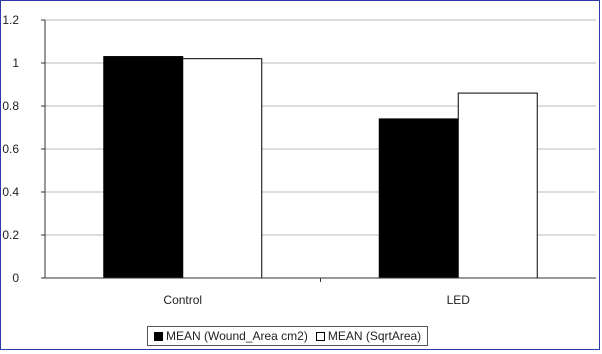  I want to click on x-tick-label: LED, so click(459, 300).